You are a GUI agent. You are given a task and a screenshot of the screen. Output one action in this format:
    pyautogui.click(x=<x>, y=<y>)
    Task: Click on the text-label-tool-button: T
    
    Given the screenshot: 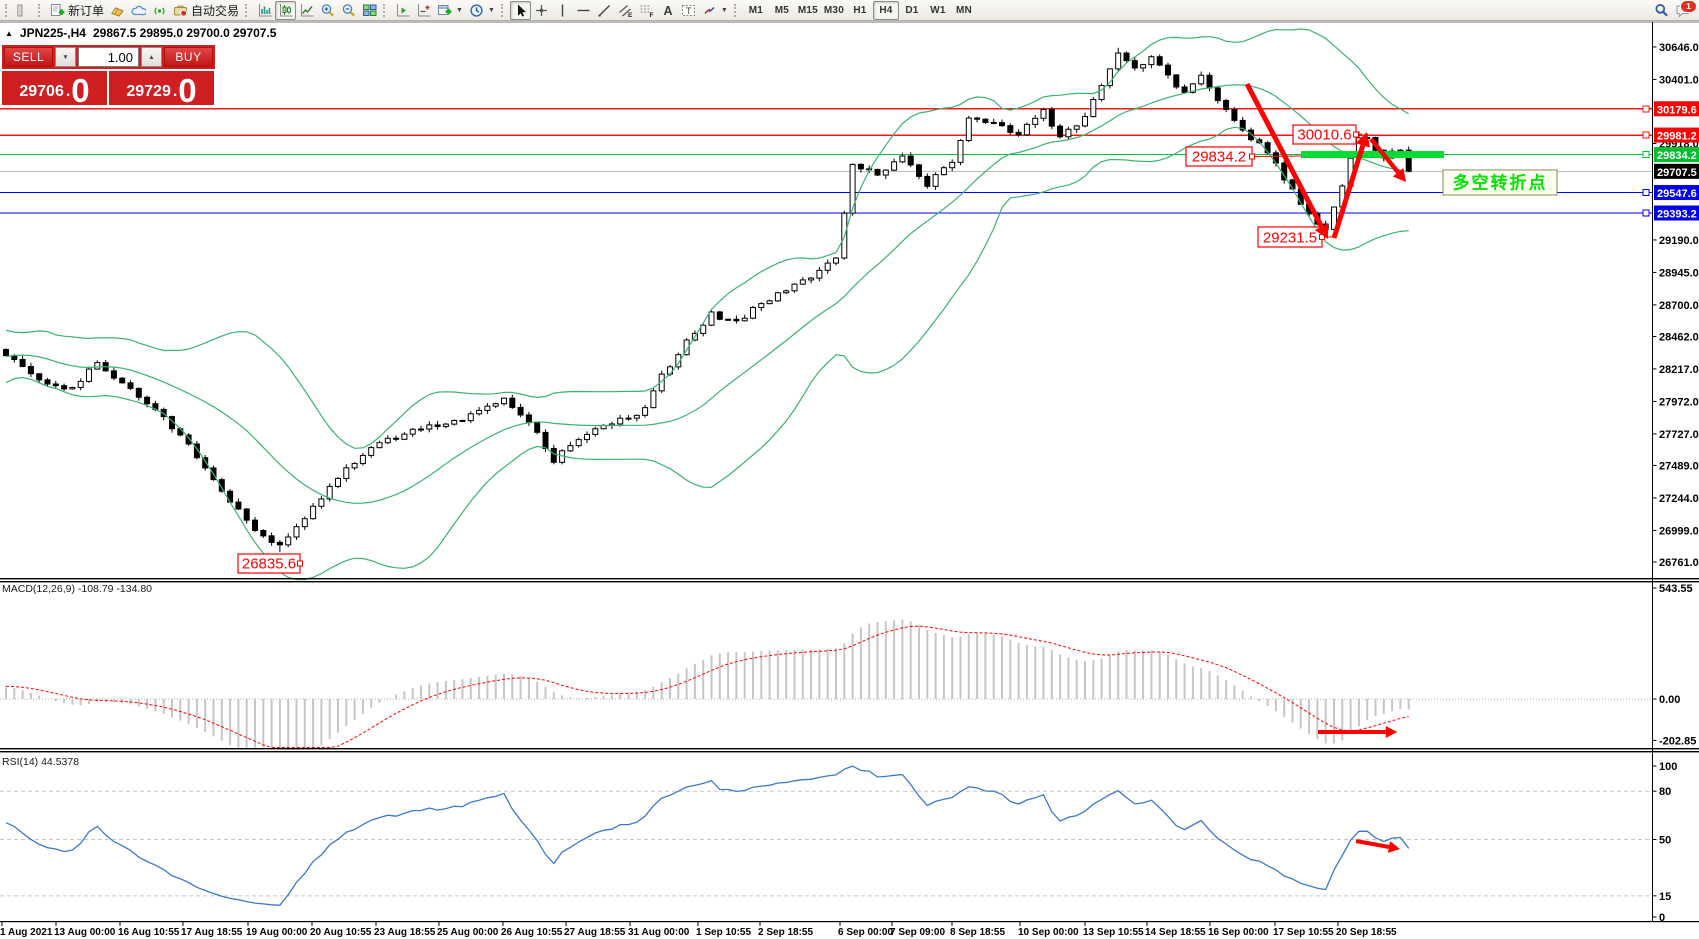 What is the action you would take?
    pyautogui.click(x=688, y=10)
    